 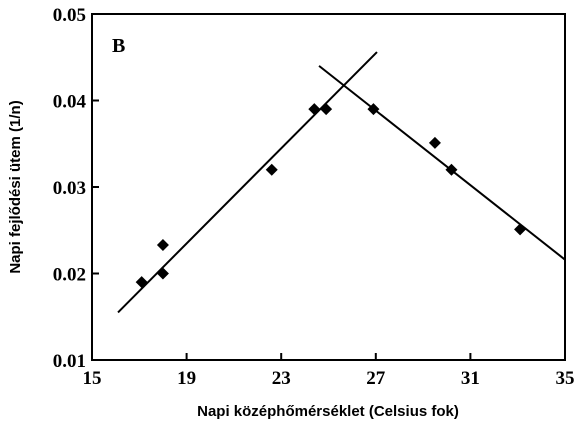 What do you see at coordinates (376, 378) in the screenshot?
I see `x-tick-label: 27` at bounding box center [376, 378].